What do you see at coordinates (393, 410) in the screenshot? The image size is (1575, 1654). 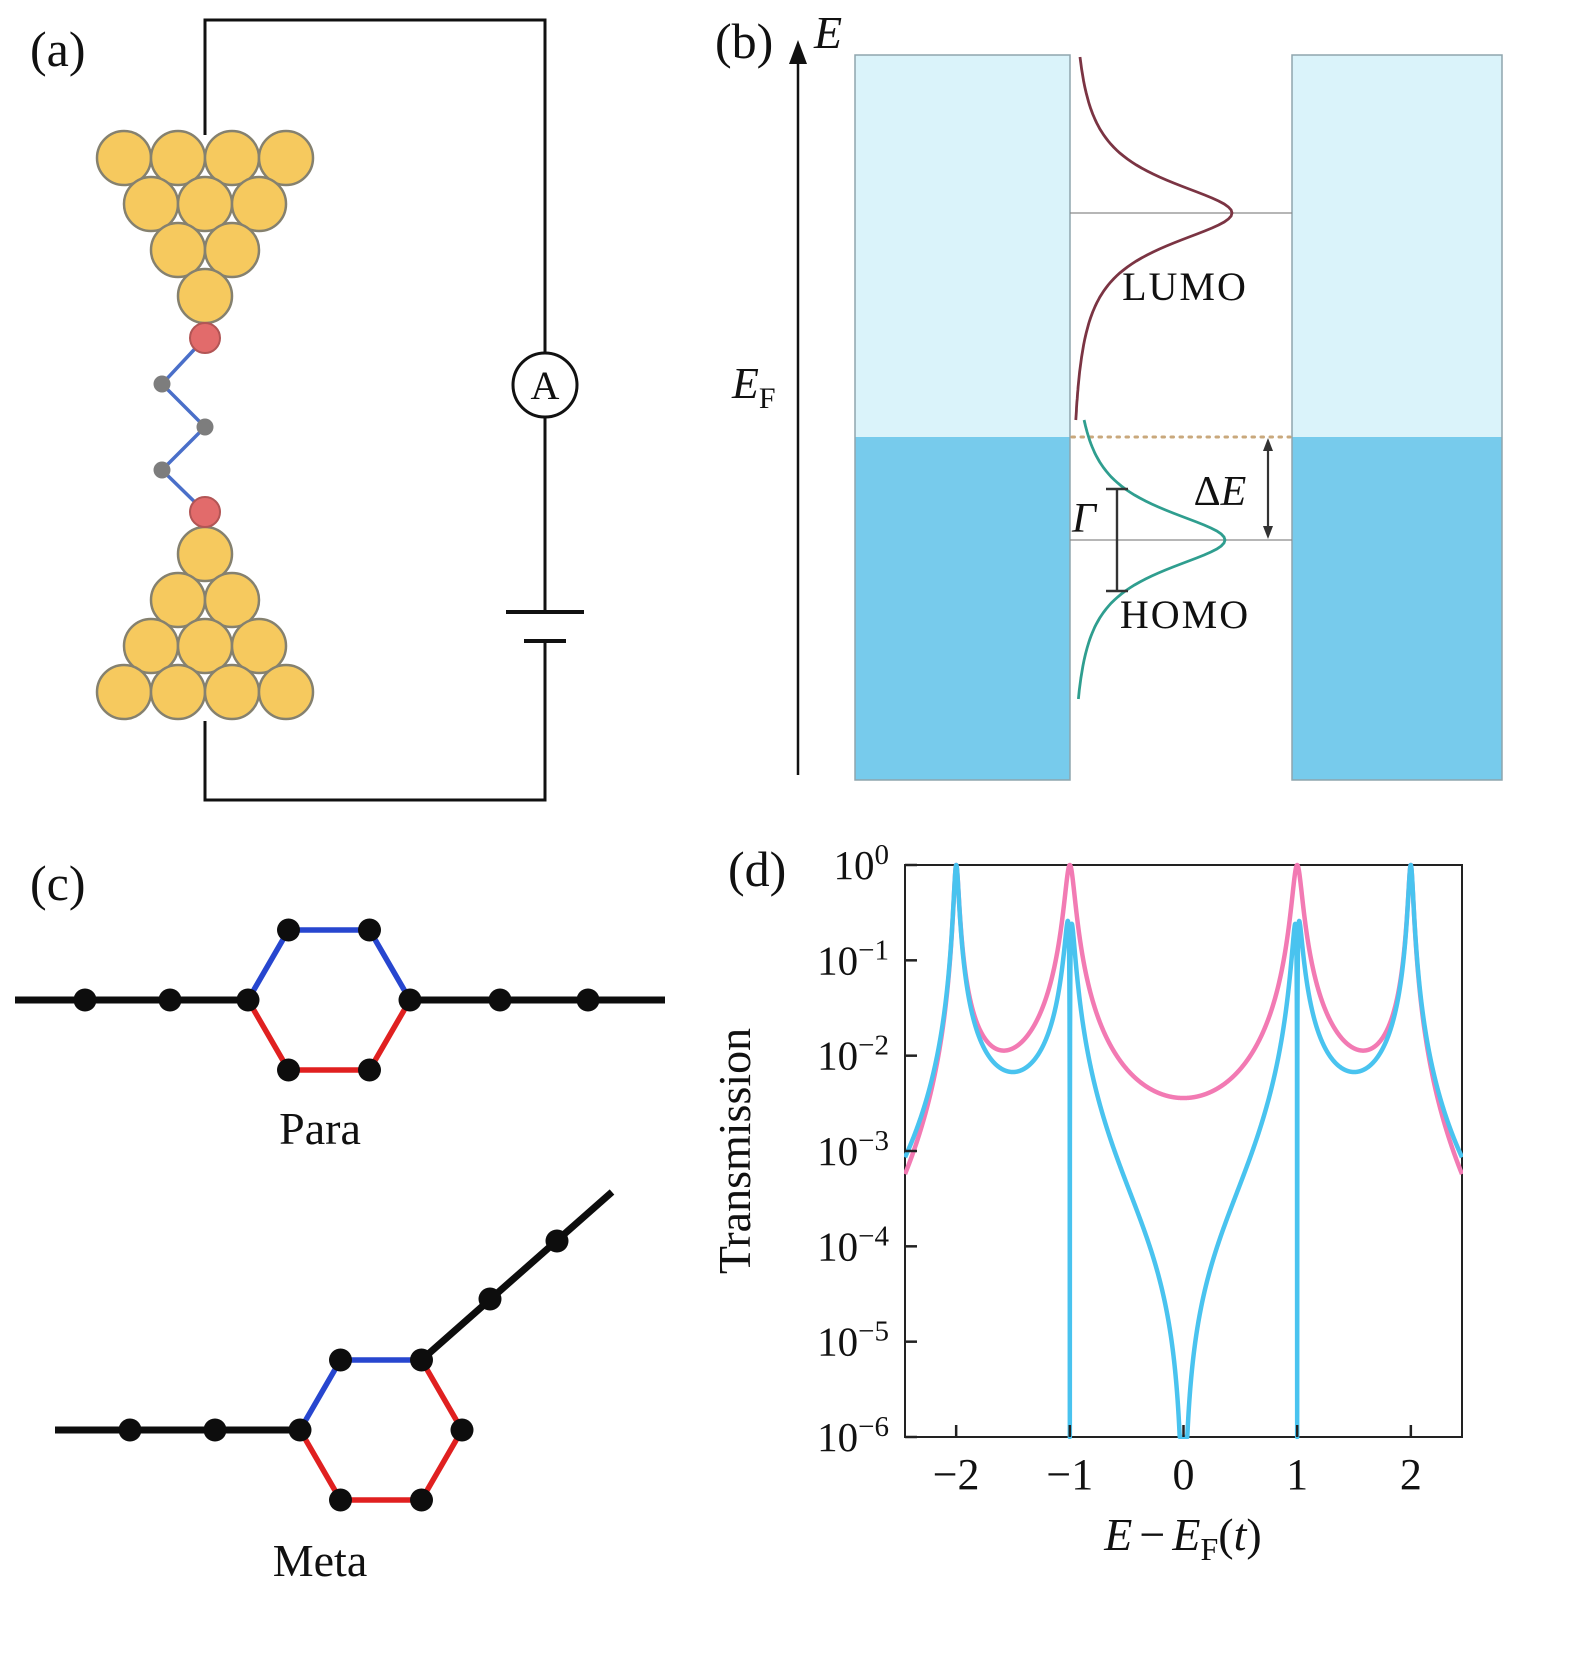 I see `circuit-wires` at bounding box center [393, 410].